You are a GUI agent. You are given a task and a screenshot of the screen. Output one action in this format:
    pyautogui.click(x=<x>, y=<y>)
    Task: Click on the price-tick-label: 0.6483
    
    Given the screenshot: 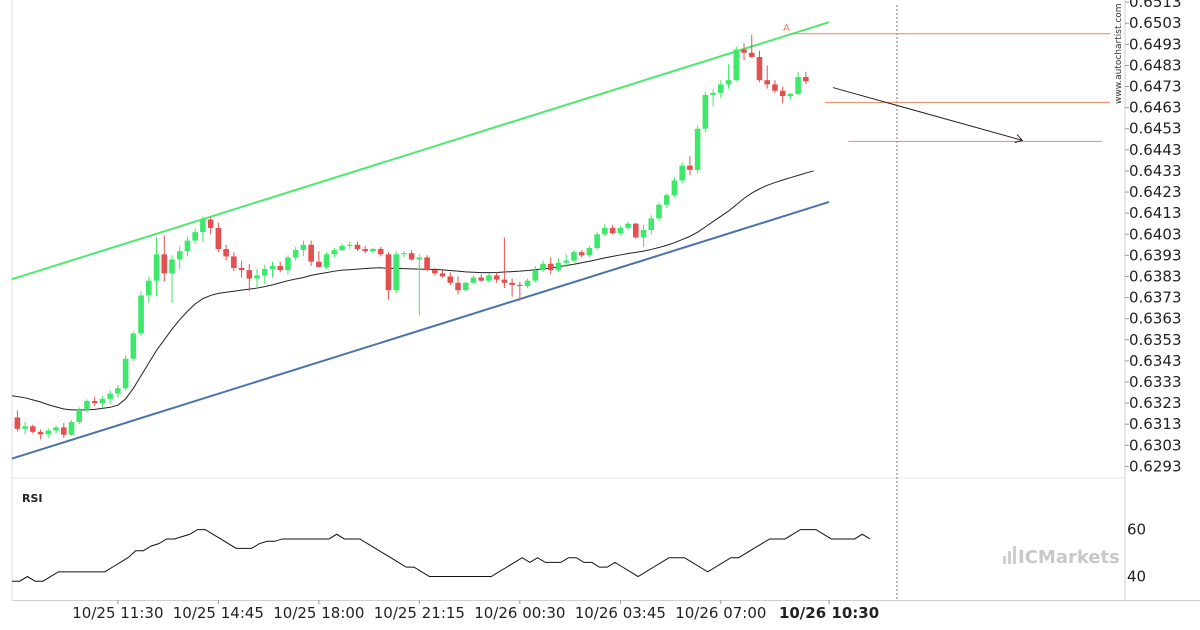 What is the action you would take?
    pyautogui.click(x=1155, y=65)
    